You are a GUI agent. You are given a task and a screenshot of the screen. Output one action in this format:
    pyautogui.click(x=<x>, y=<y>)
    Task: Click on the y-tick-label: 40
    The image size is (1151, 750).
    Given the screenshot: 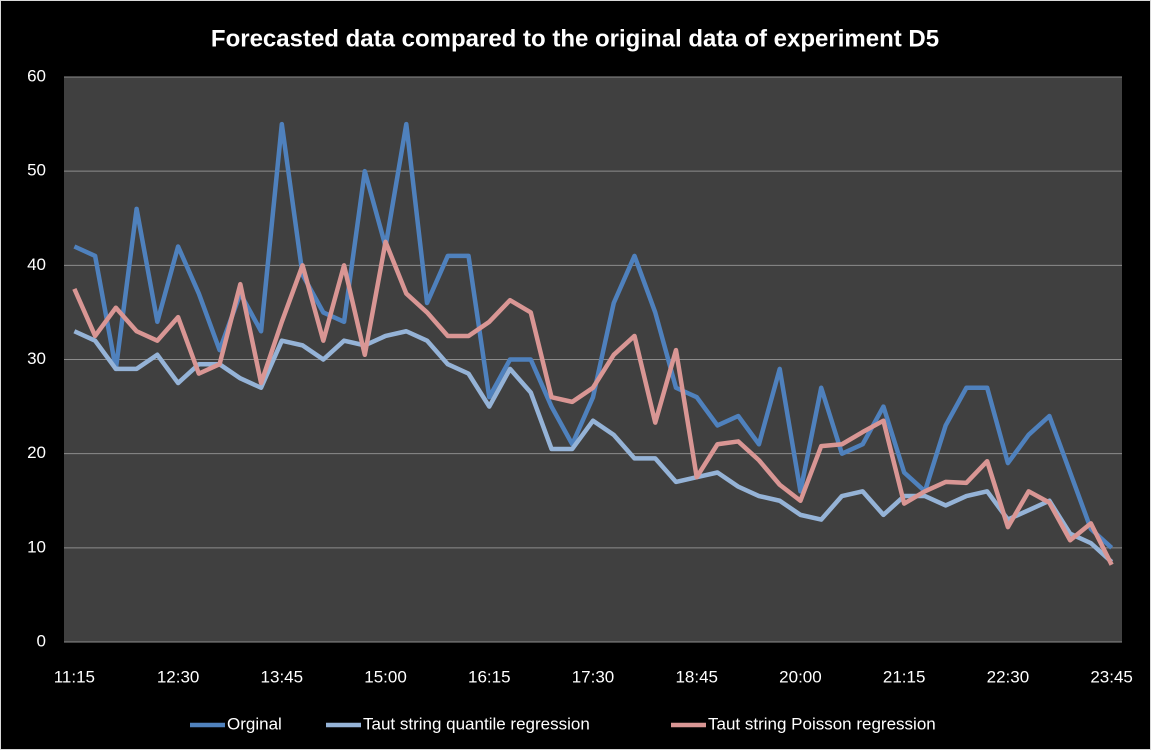 What is the action you would take?
    pyautogui.click(x=36, y=264)
    